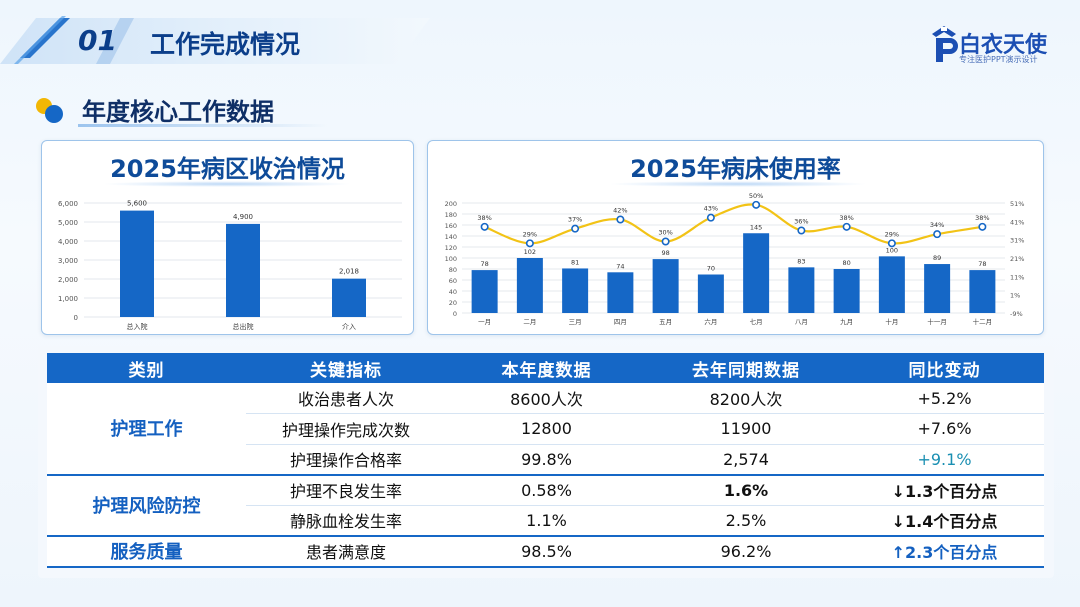 The height and width of the screenshot is (607, 1080). Describe the element at coordinates (546, 399) in the screenshot. I see `this-year-cell: 8600人次` at that location.